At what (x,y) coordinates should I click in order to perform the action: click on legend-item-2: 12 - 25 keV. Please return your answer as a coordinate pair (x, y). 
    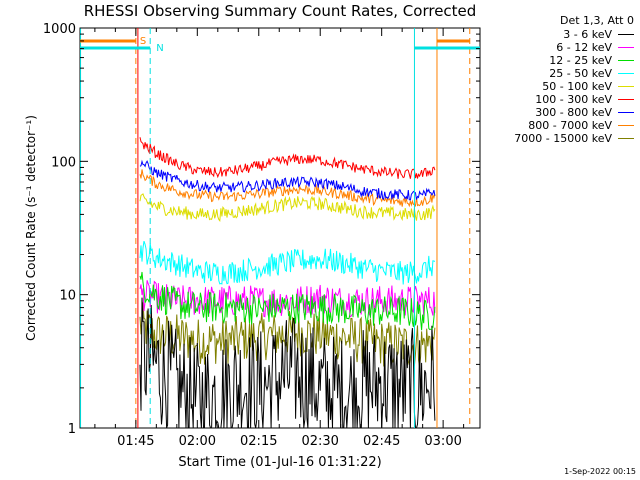
    Looking at the image, I should click on (591, 60).